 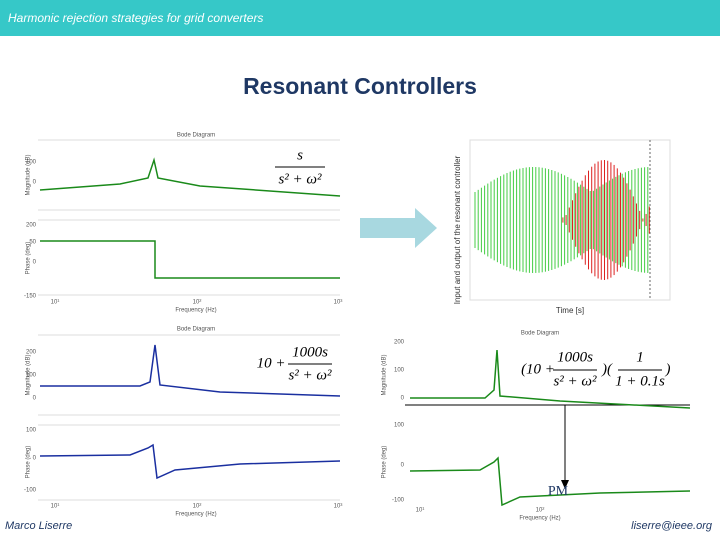 What do you see at coordinates (294, 363) in the screenshot?
I see `formula: 10 + 1000s s² + ω²` at bounding box center [294, 363].